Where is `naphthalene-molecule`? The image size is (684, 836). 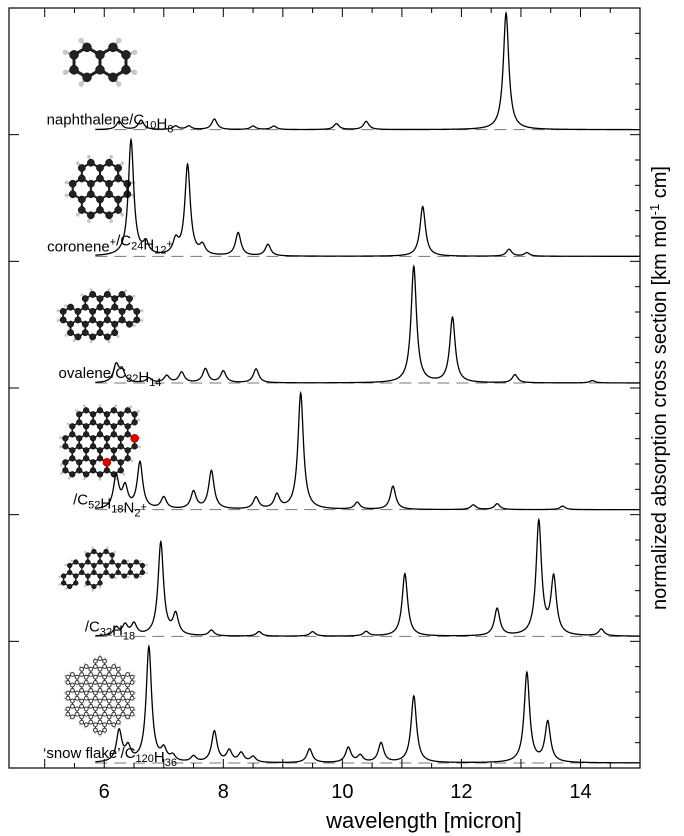
naphthalene-molecule is located at coordinates (100, 62).